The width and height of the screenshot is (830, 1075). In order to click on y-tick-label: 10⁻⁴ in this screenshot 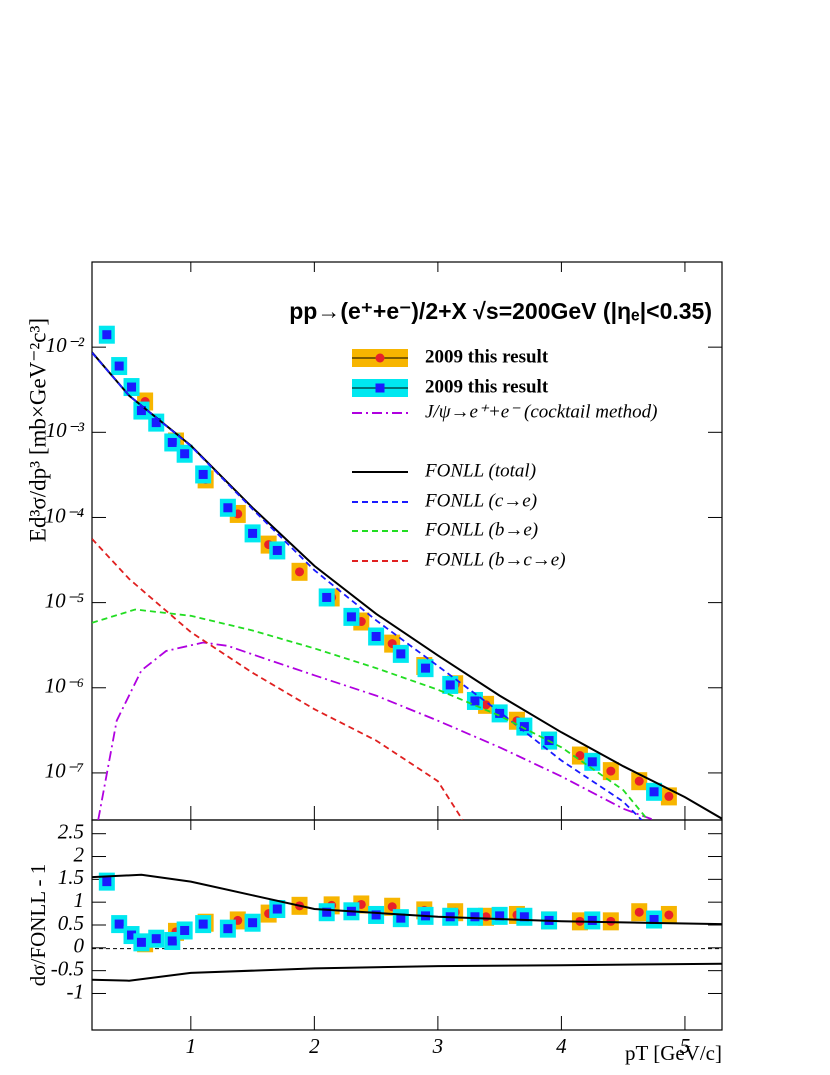, I will do `click(64, 515)`.